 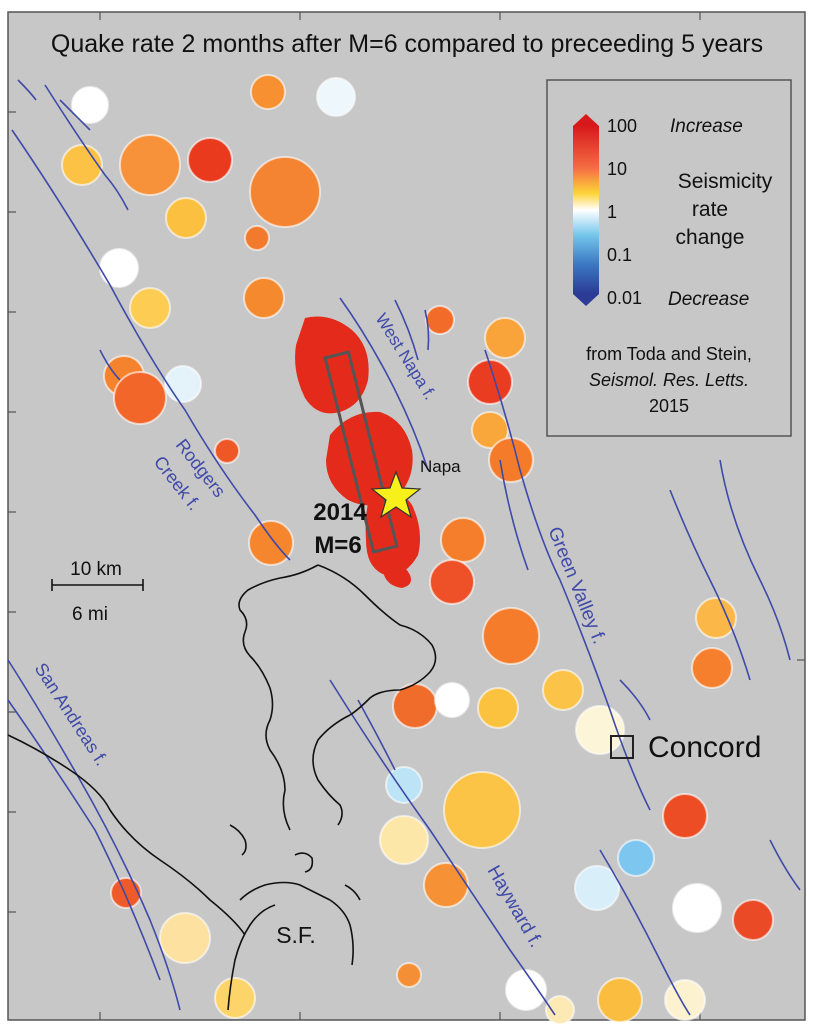 I want to click on legend-label-line1: Seismicity, so click(x=725, y=181).